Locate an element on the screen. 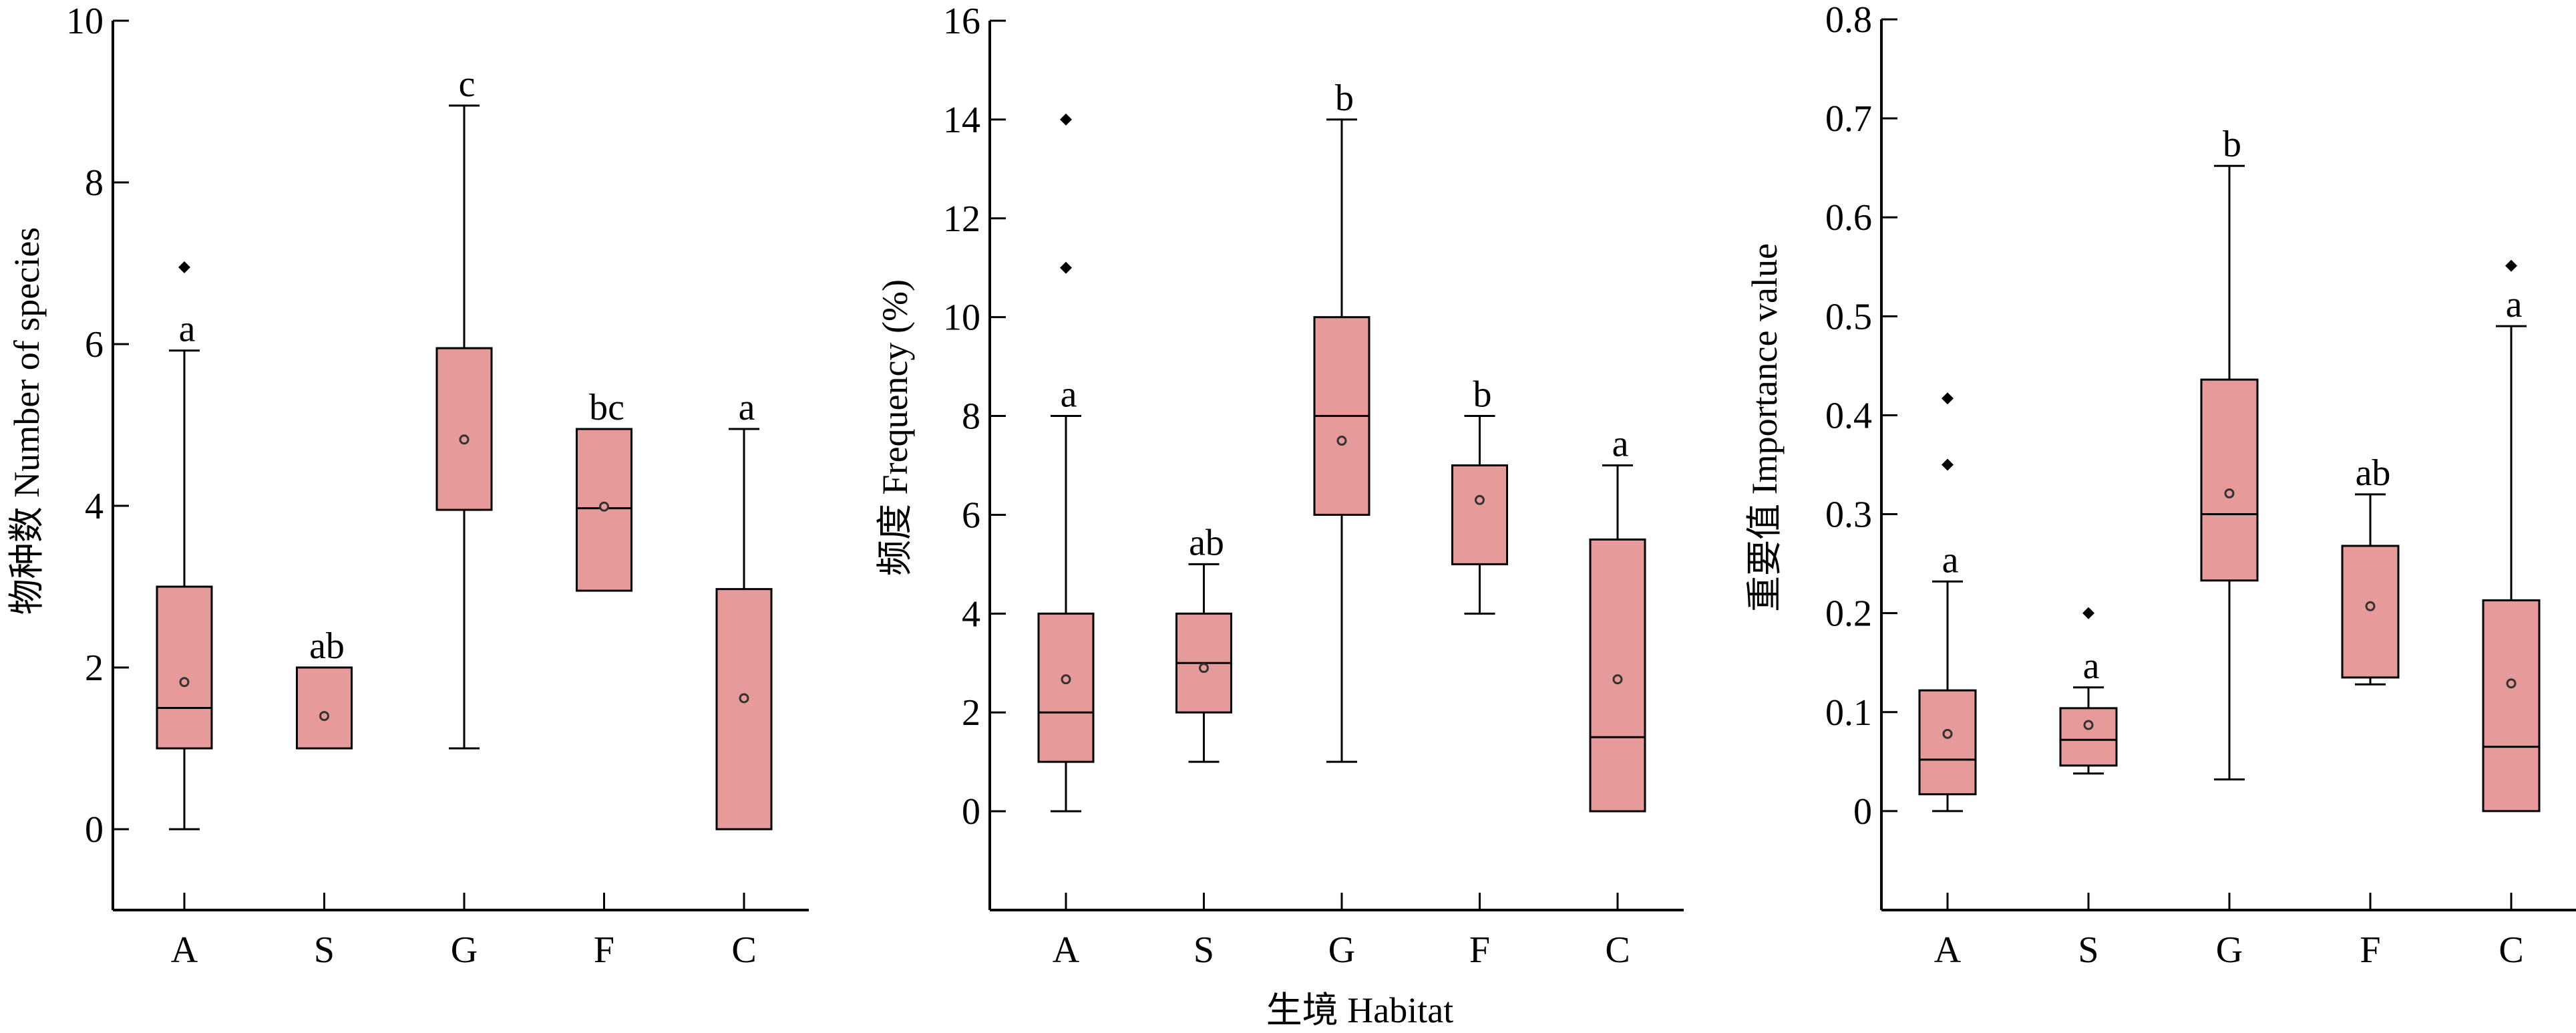 The height and width of the screenshot is (1033, 2576). y-tick-label: 12 is located at coordinates (961, 219).